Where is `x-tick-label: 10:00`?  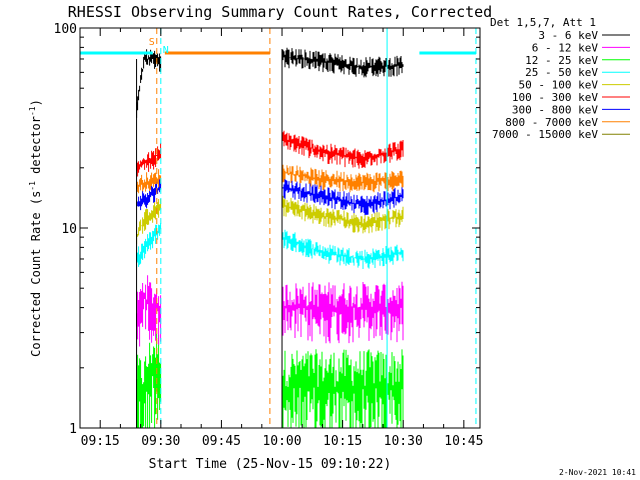 x-tick-label: 10:00 is located at coordinates (281, 441).